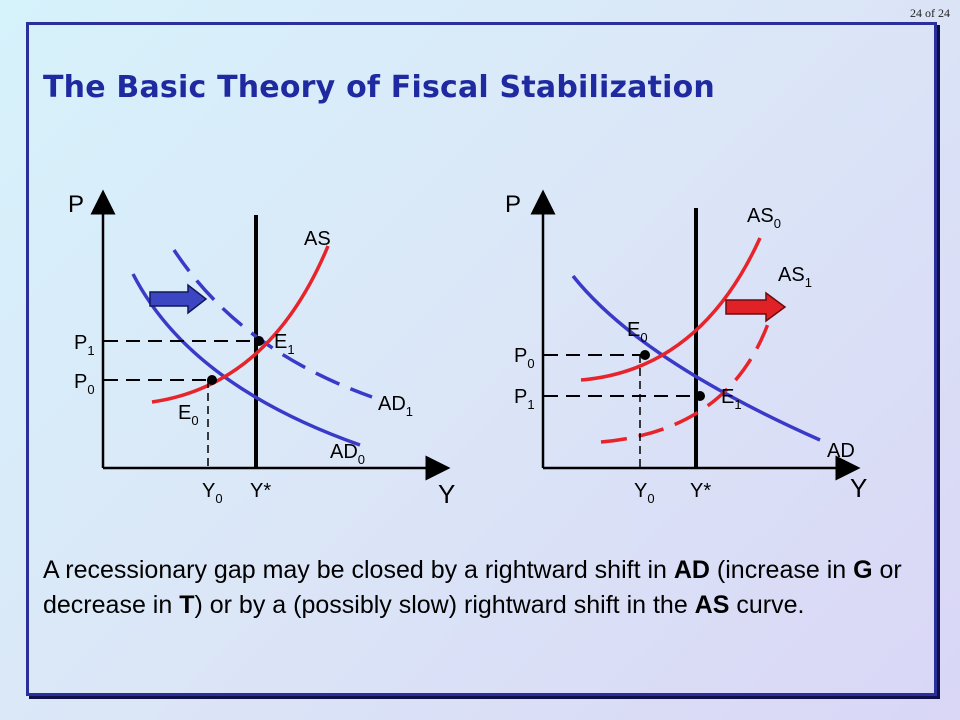  I want to click on left-ad1-label: AD1, so click(395, 406).